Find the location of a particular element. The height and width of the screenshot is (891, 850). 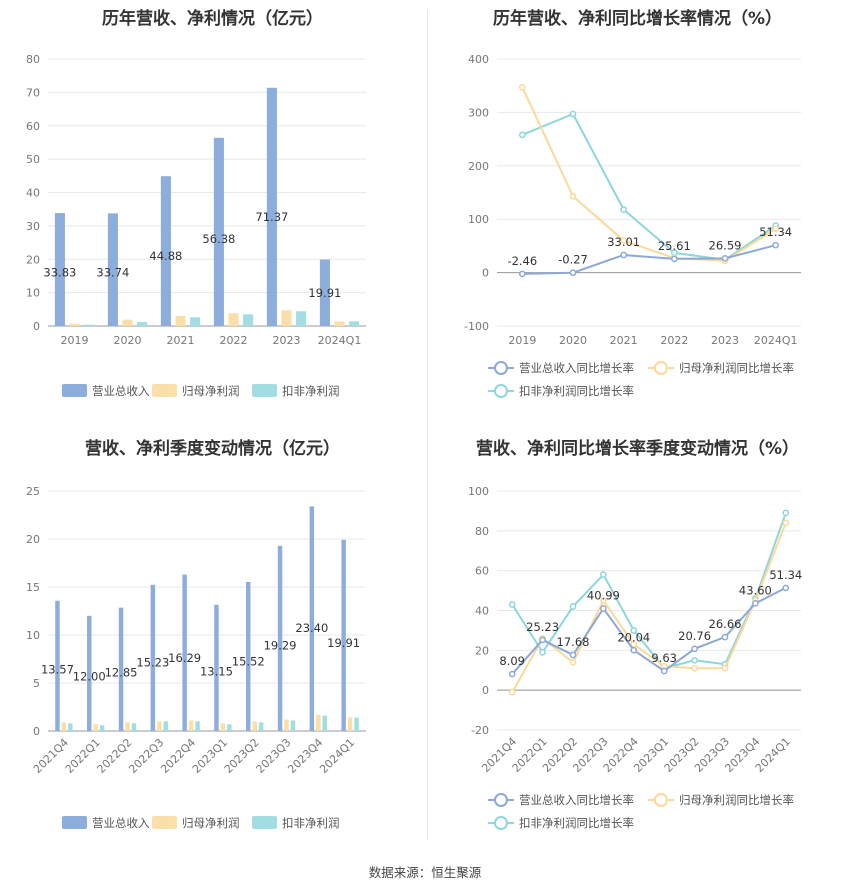

x-tick-label: 2021 is located at coordinates (181, 340).